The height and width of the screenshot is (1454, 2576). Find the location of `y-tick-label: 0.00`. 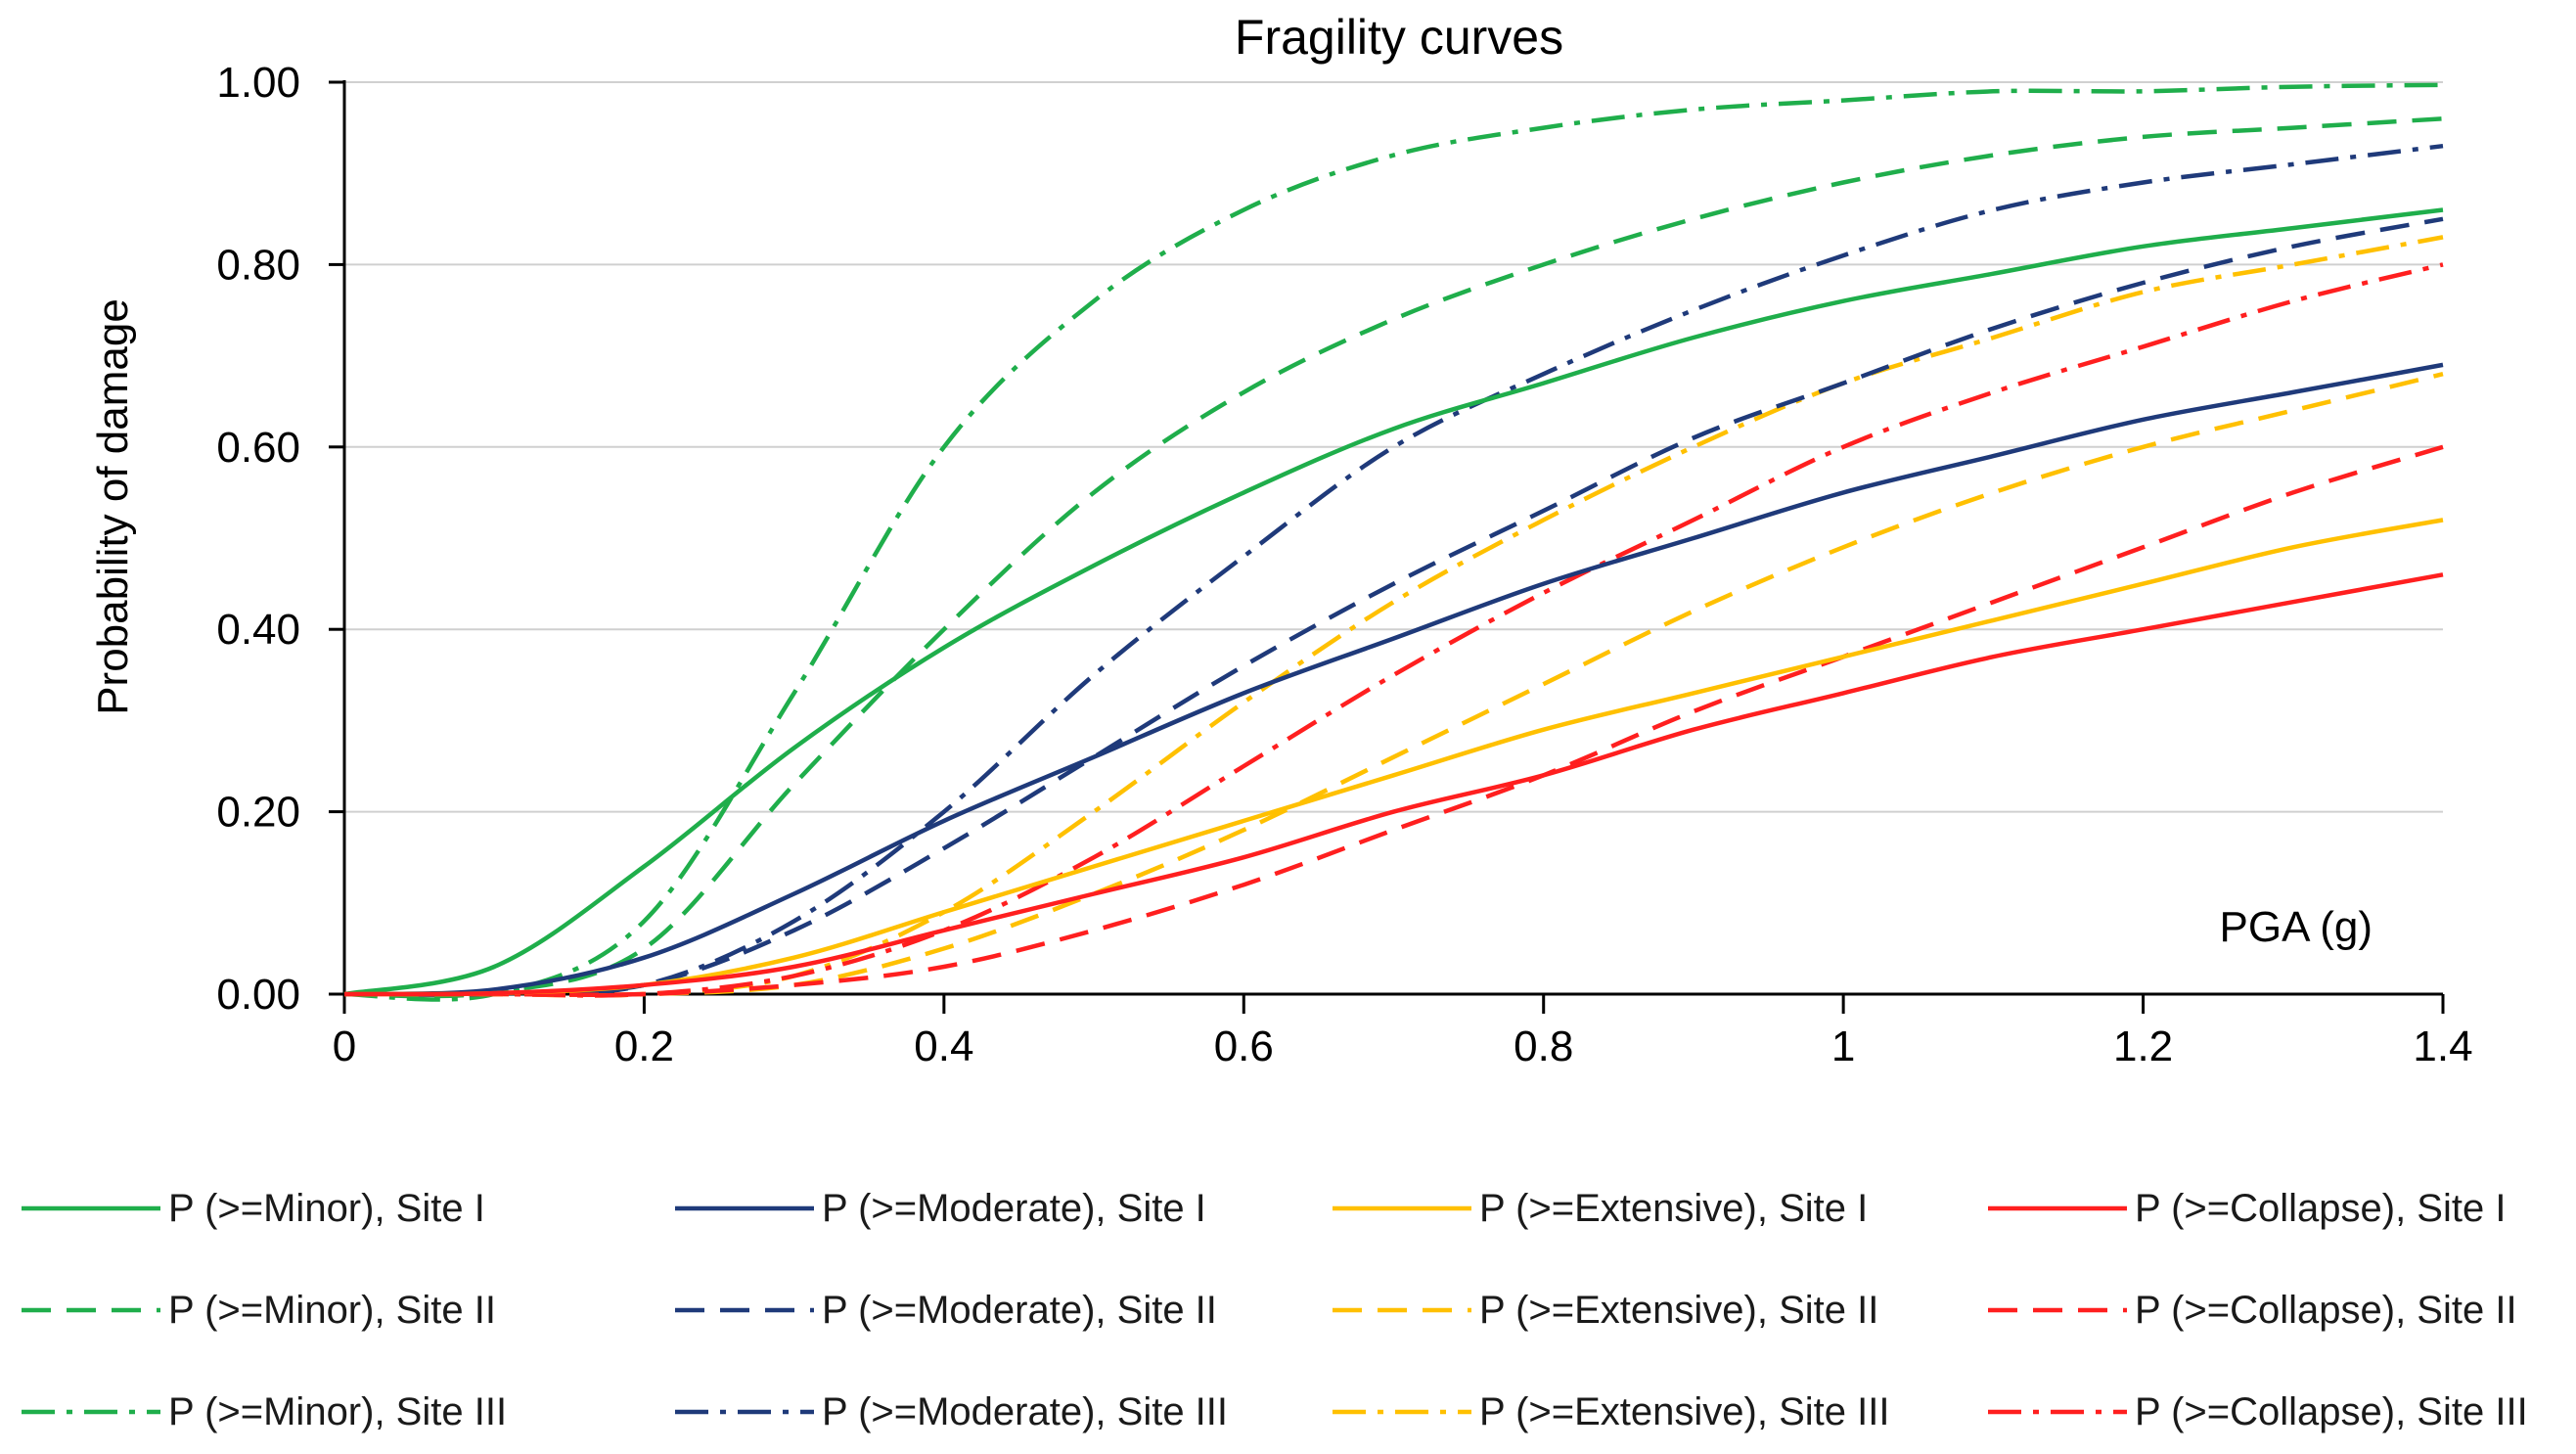

y-tick-label: 0.00 is located at coordinates (258, 995).